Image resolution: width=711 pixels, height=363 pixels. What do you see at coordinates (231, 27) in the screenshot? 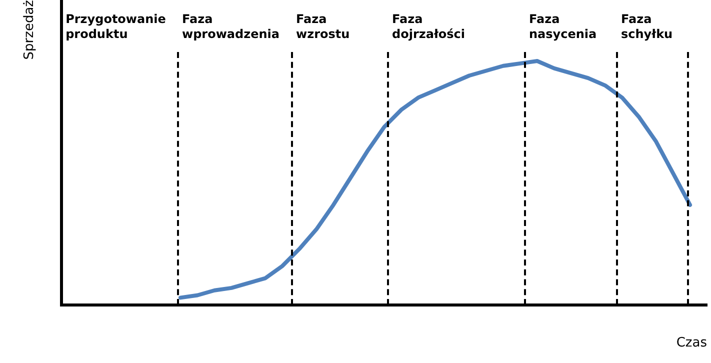
I see `text: Faza wprowadzenia` at bounding box center [231, 27].